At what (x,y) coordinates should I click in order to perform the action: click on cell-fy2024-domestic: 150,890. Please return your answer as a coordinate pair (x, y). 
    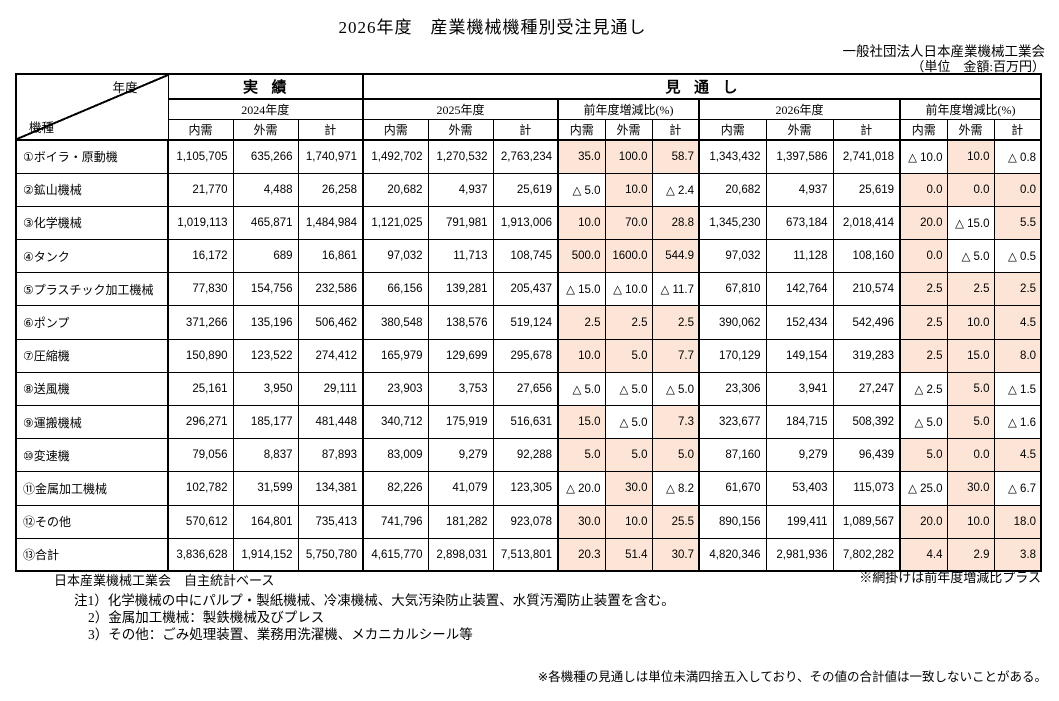
    Looking at the image, I should click on (200, 355).